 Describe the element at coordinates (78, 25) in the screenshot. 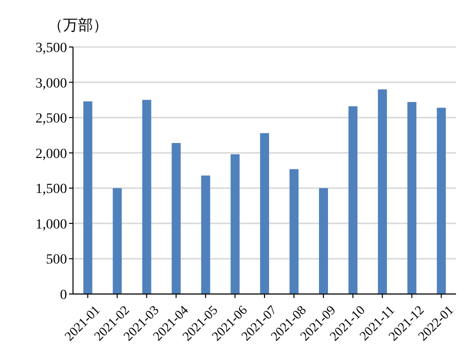

I see `y-axis-title: （万部）` at that location.